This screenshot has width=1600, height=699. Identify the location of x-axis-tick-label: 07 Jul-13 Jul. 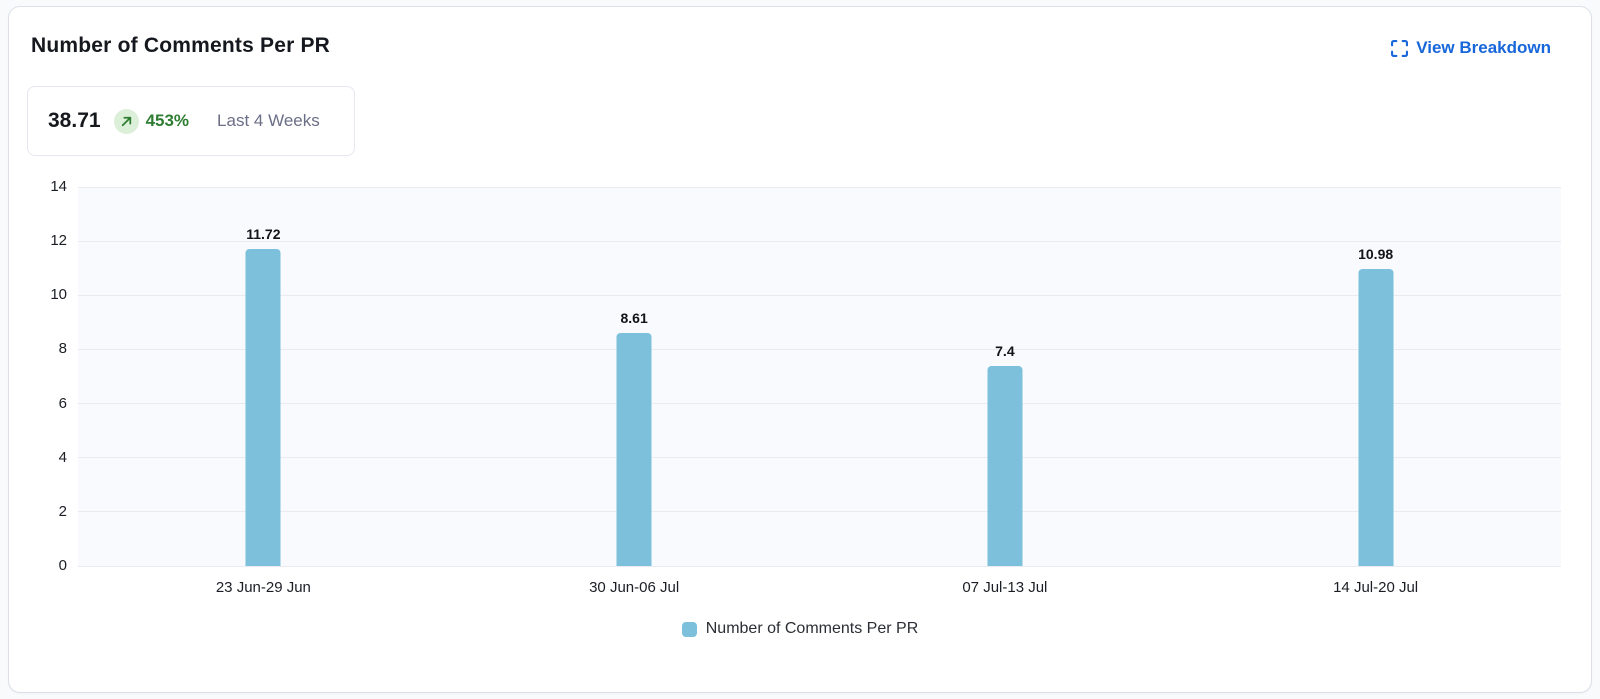
(1005, 587).